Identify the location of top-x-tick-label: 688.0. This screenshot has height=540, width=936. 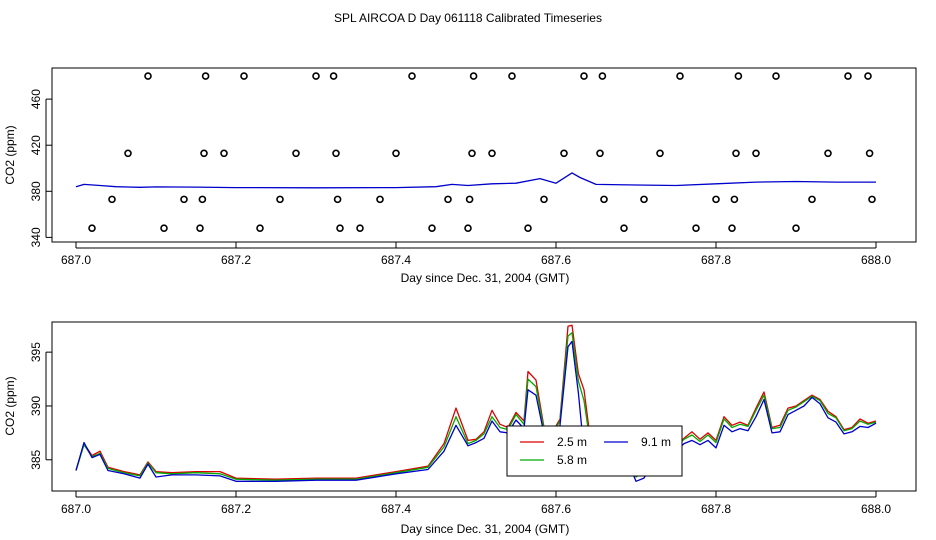
(876, 260).